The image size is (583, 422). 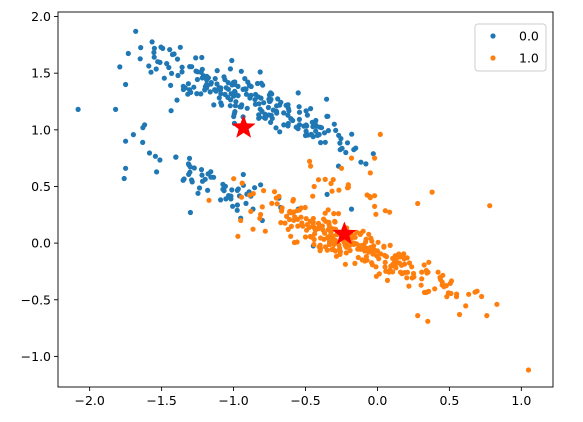 What do you see at coordinates (305, 400) in the screenshot?
I see `x-tick-label: −0.5` at bounding box center [305, 400].